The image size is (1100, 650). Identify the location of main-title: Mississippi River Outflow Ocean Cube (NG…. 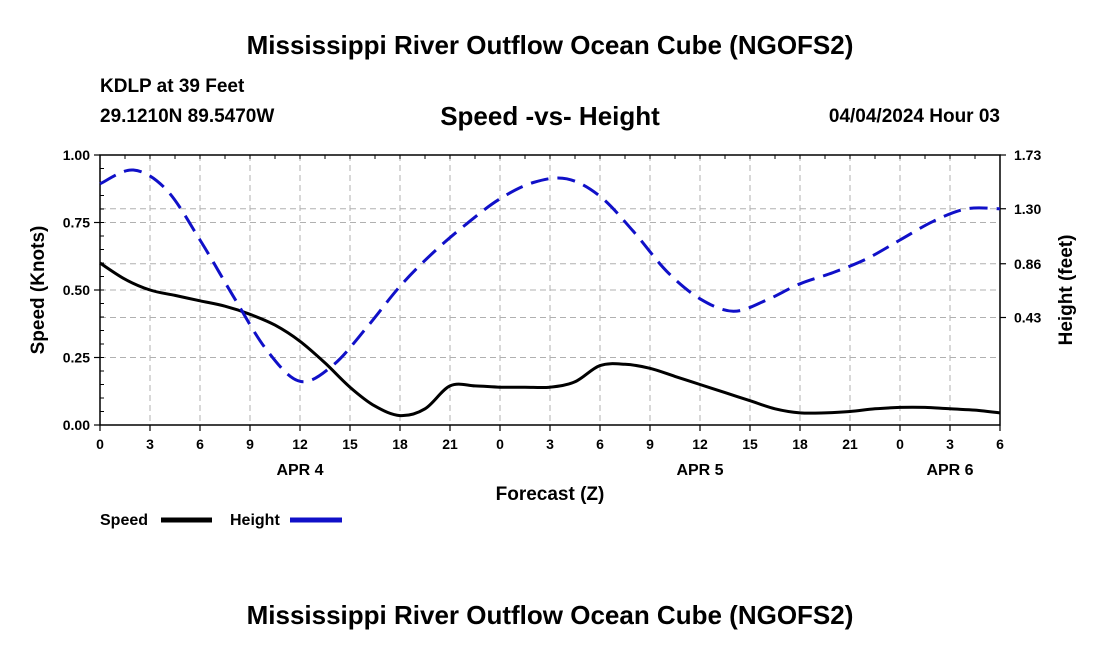
(550, 45).